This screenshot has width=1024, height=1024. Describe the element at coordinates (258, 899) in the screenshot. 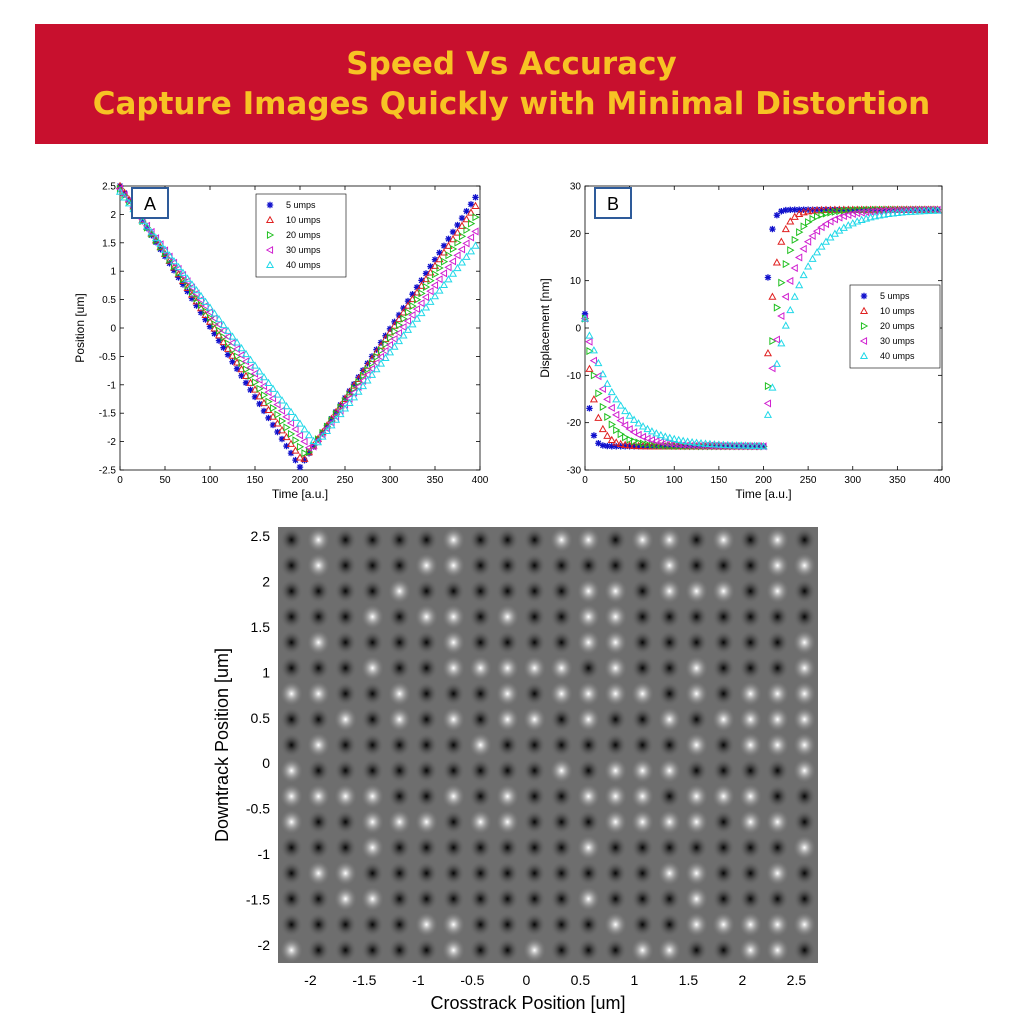

I see `chart-c-y-tick-label: -1.5` at that location.